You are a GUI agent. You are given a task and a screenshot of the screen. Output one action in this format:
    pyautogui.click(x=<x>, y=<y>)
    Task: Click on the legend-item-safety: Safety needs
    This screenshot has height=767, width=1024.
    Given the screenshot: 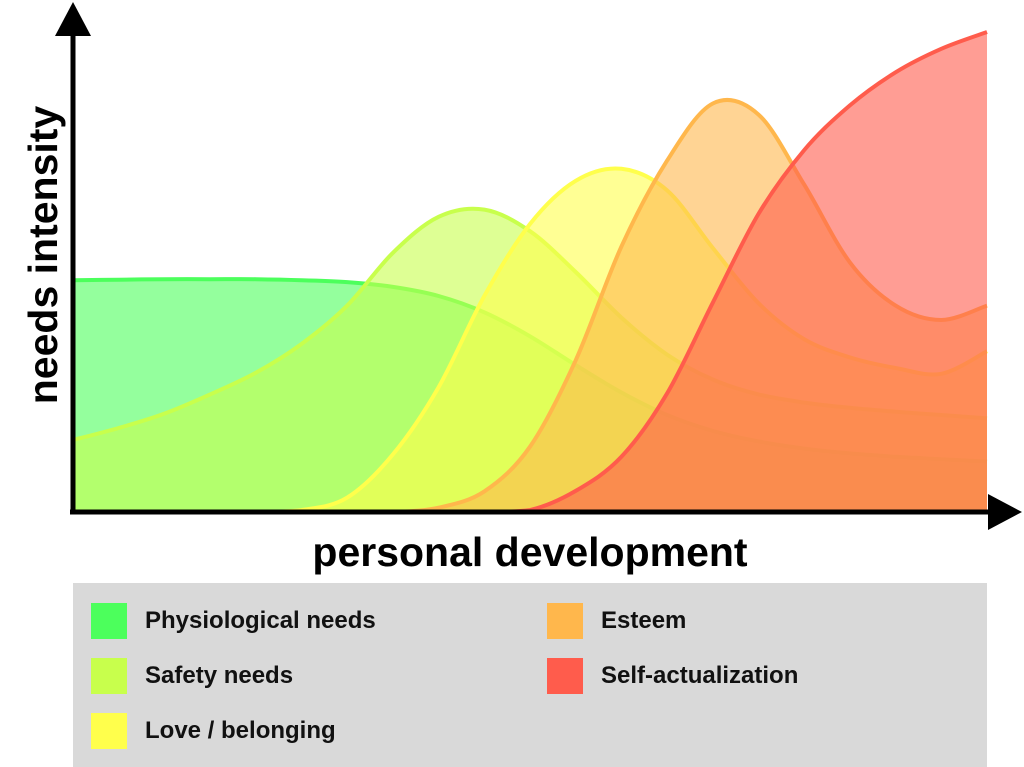 What is the action you would take?
    pyautogui.click(x=192, y=676)
    